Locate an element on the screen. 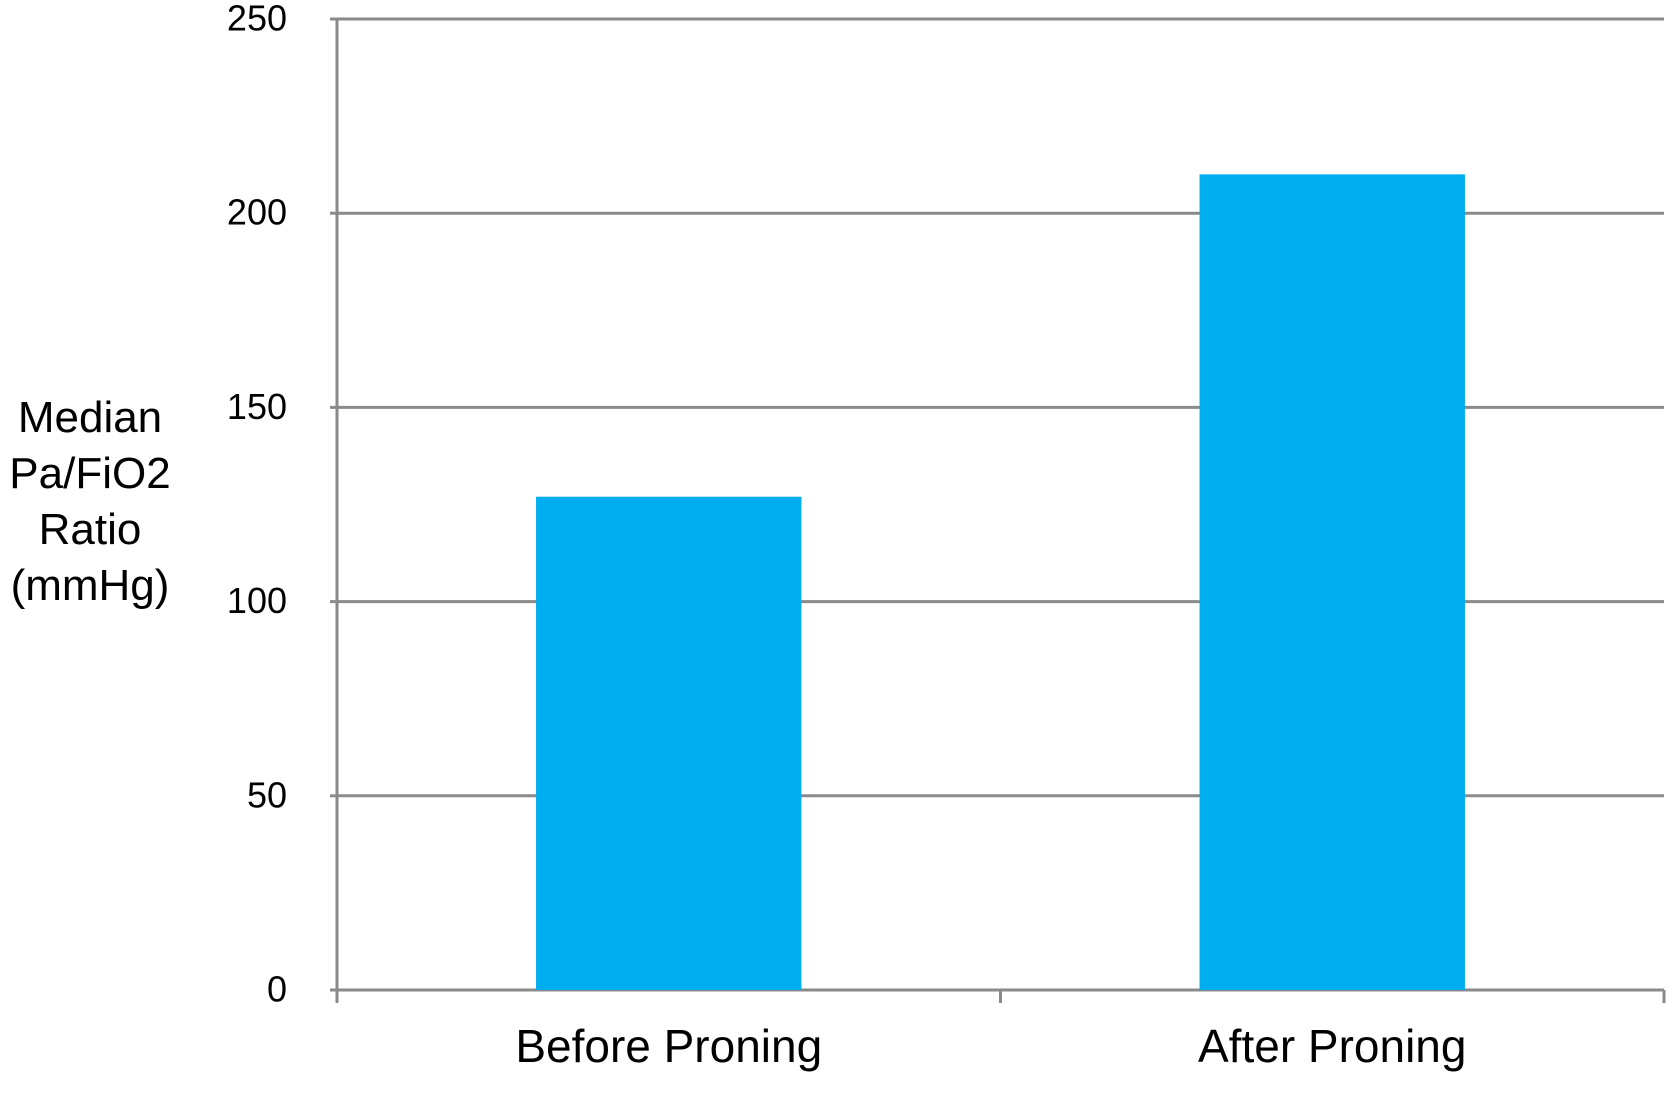 This screenshot has height=1116, width=1667. y-tick-label: 150 is located at coordinates (257, 406).